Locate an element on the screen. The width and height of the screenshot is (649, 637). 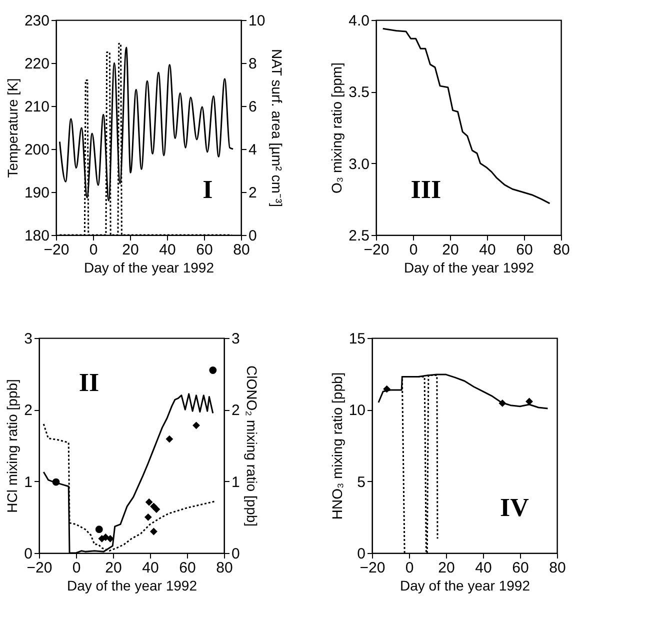
y-axis-title: HCl mixing ratio [ppb] is located at coordinates (12, 446).